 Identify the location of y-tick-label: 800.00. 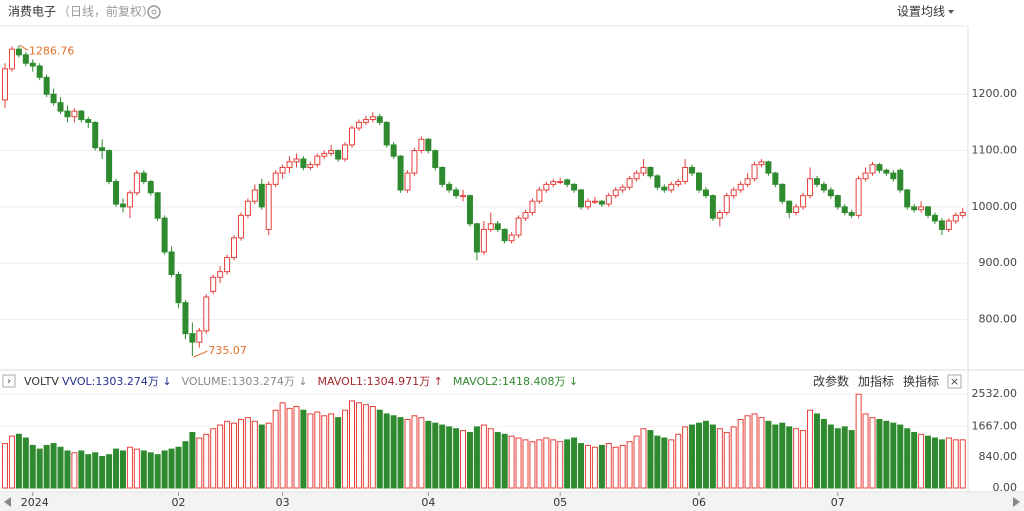
(998, 319).